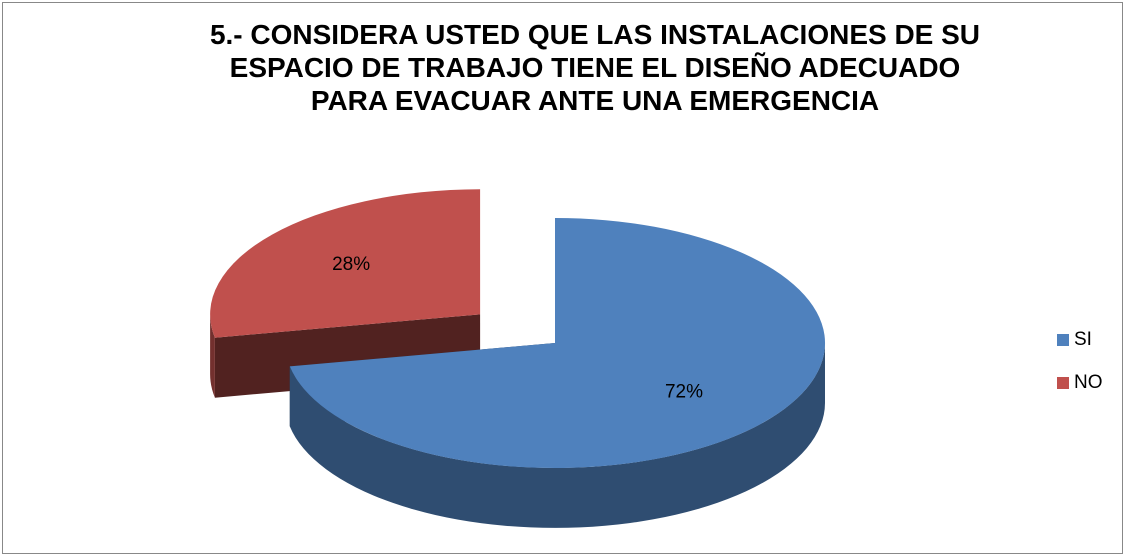 The width and height of the screenshot is (1126, 556). Describe the element at coordinates (351, 264) in the screenshot. I see `data-label: 28%` at that location.